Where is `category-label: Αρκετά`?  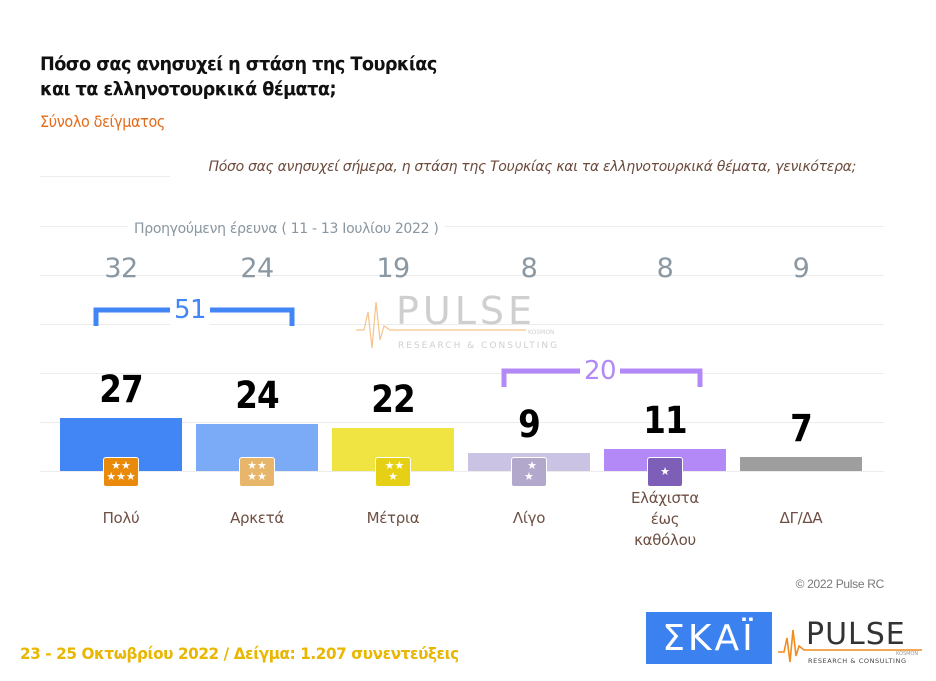
category-label: Αρκετά is located at coordinates (257, 518).